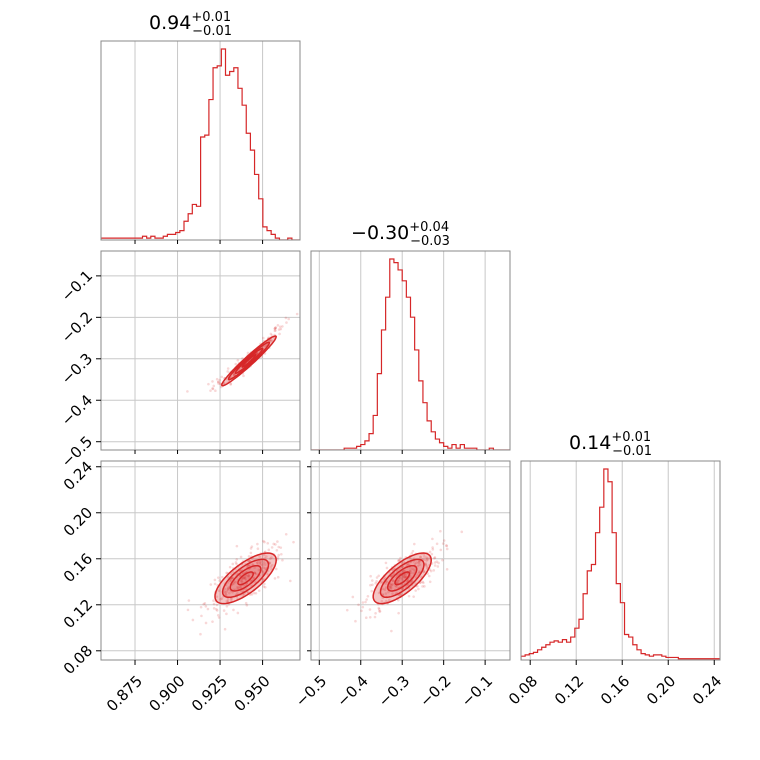  I want to click on panel-frame, so click(410, 560).